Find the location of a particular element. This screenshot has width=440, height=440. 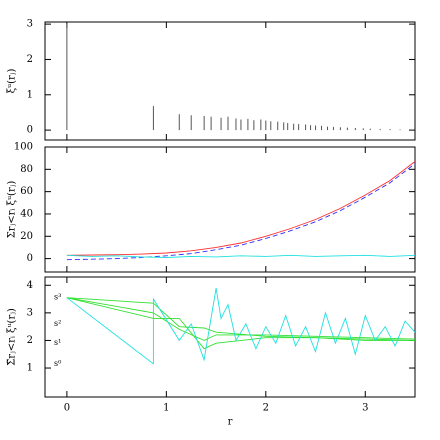

annotation: s⁰ is located at coordinates (57, 363).